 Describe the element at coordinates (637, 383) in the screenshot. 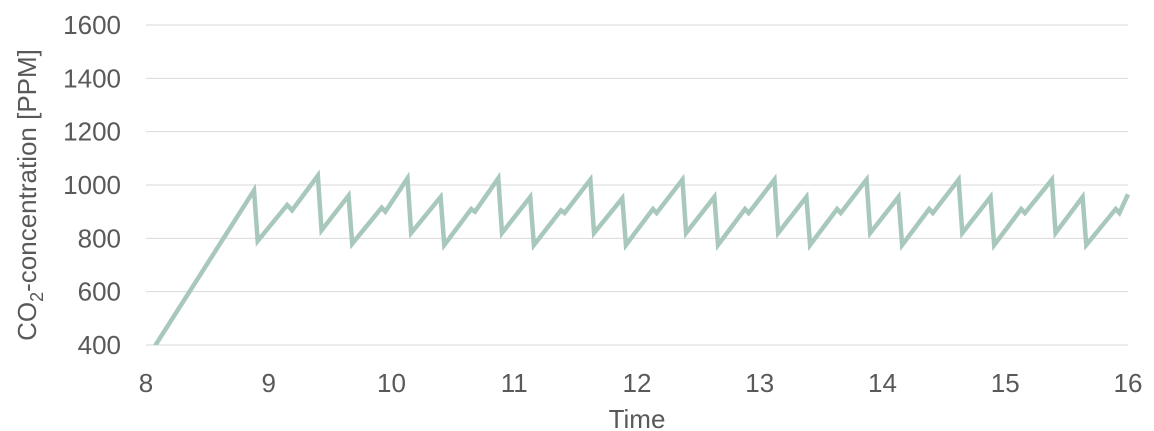

I see `x-tick-label: 12` at that location.